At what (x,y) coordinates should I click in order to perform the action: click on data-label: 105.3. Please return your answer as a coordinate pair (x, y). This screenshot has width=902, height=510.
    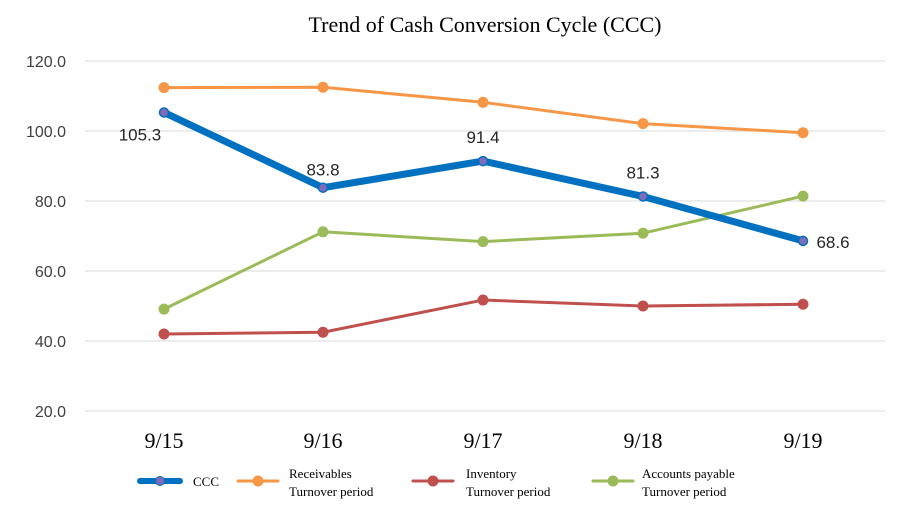
    Looking at the image, I should click on (140, 134).